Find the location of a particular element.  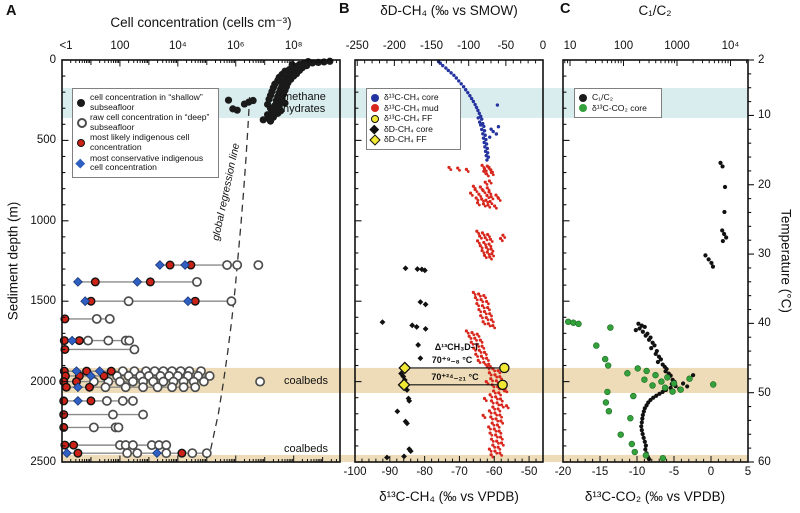

axis-title-dD-CH4: δD-CH₄ (‰ vs SMOW) is located at coordinates (449, 10).